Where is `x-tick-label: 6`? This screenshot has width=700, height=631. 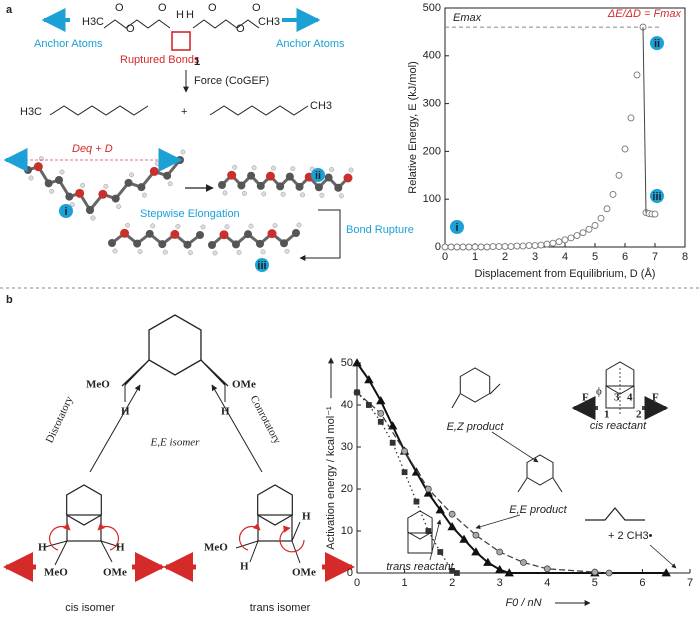
x-tick-label: 6 is located at coordinates (642, 583).